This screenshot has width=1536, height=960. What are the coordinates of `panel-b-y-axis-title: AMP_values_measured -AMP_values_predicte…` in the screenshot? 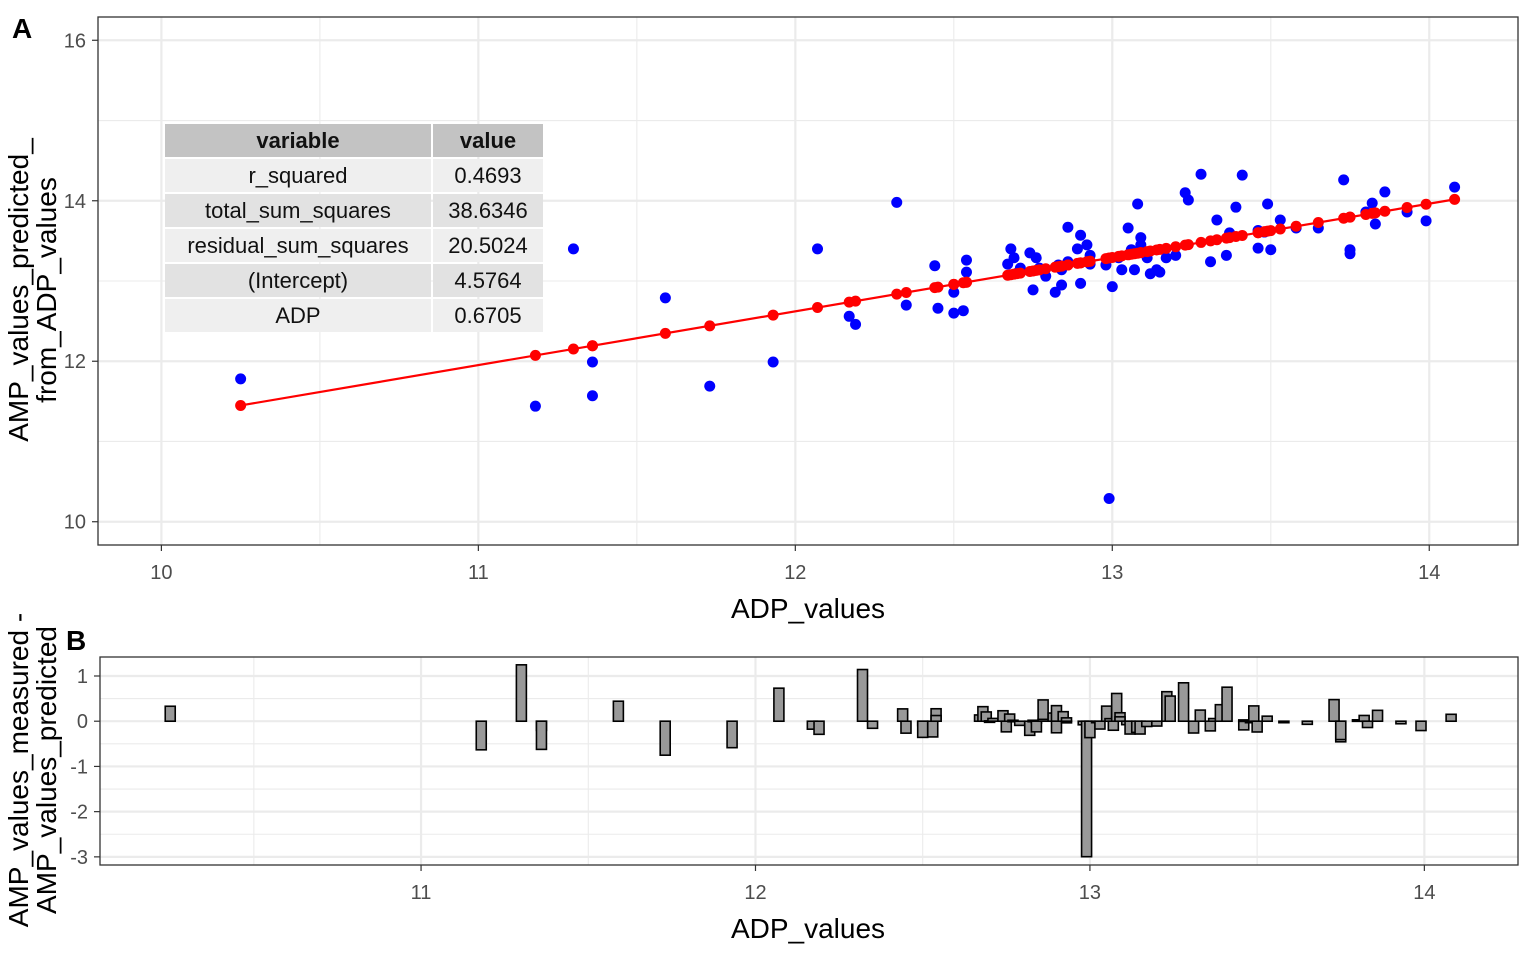 It's located at (32, 770).